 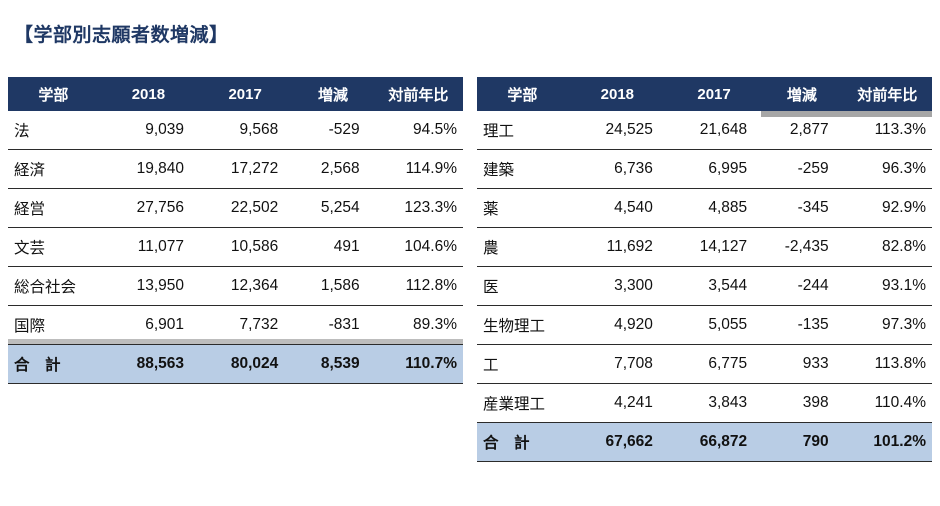 What do you see at coordinates (887, 94) in the screenshot?
I see `column-header: 対前年比` at bounding box center [887, 94].